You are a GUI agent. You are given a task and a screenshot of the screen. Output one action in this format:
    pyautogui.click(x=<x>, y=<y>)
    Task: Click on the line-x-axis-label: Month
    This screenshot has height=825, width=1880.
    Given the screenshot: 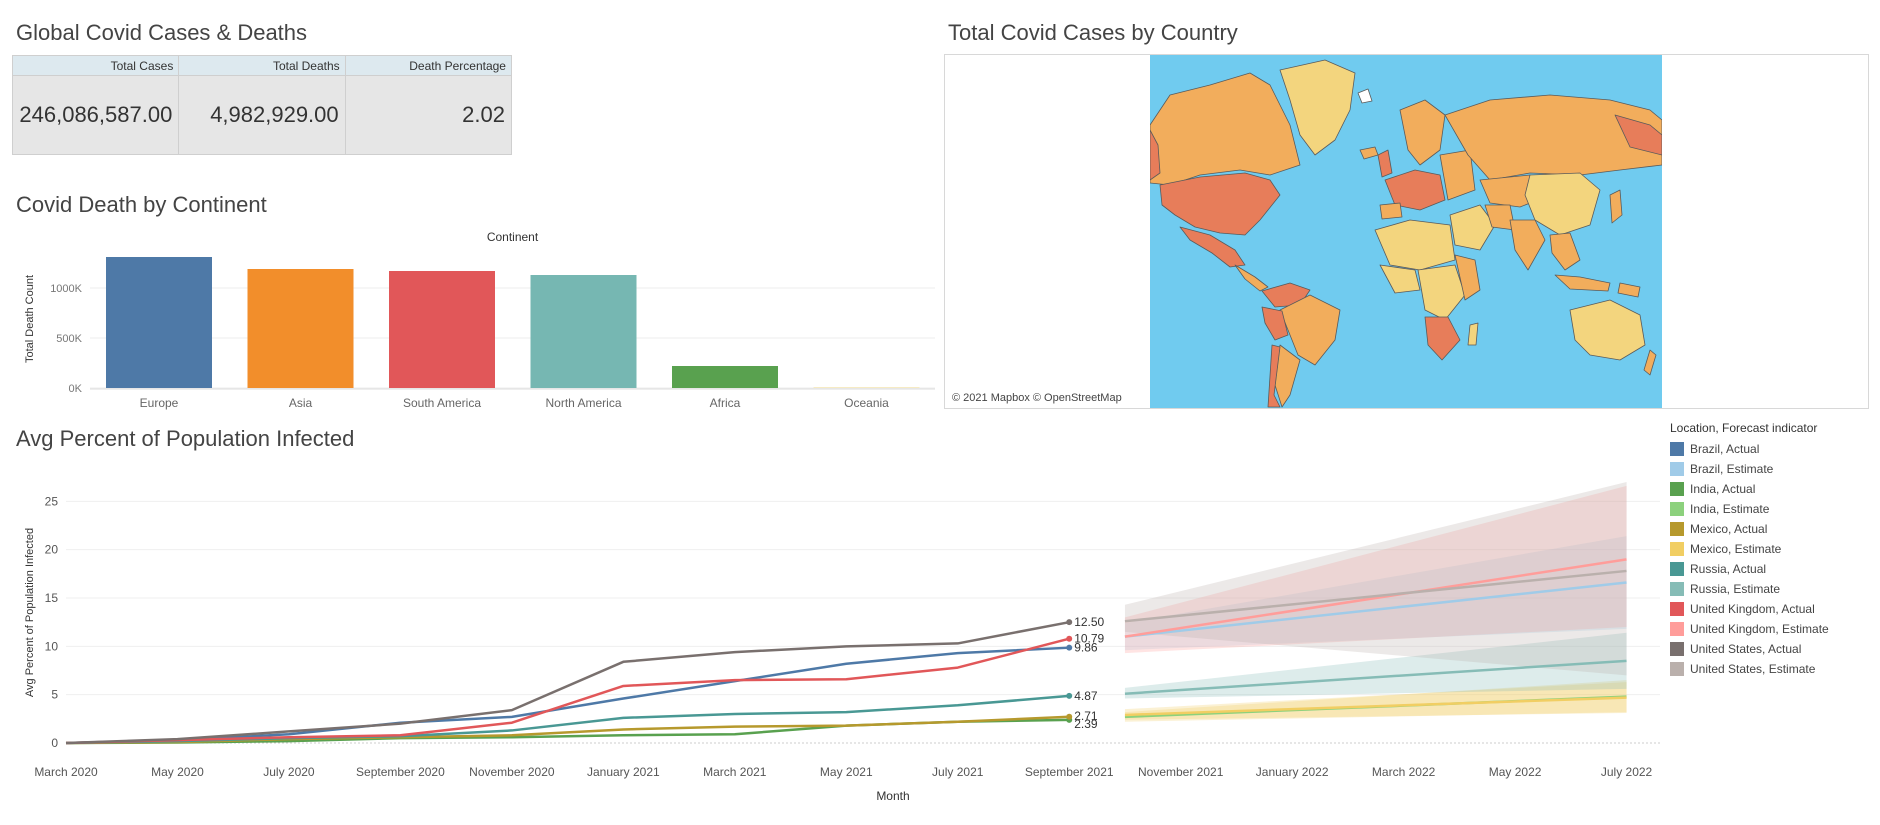 What is the action you would take?
    pyautogui.click(x=892, y=796)
    